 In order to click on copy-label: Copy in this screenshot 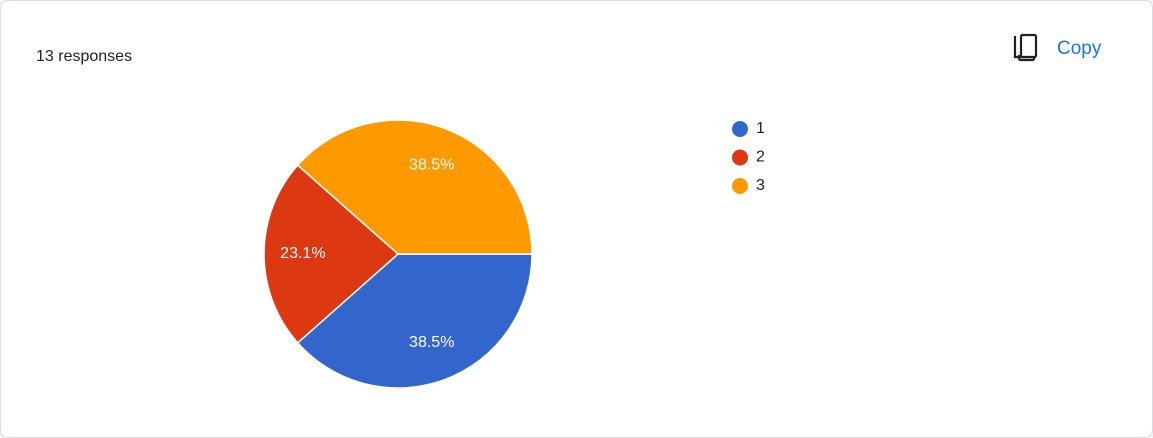, I will do `click(1079, 48)`.